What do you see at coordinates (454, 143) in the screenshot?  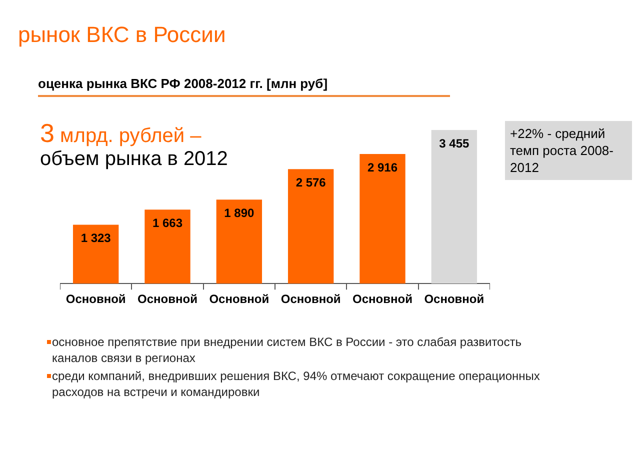 I see `data-label: 3 455` at bounding box center [454, 143].